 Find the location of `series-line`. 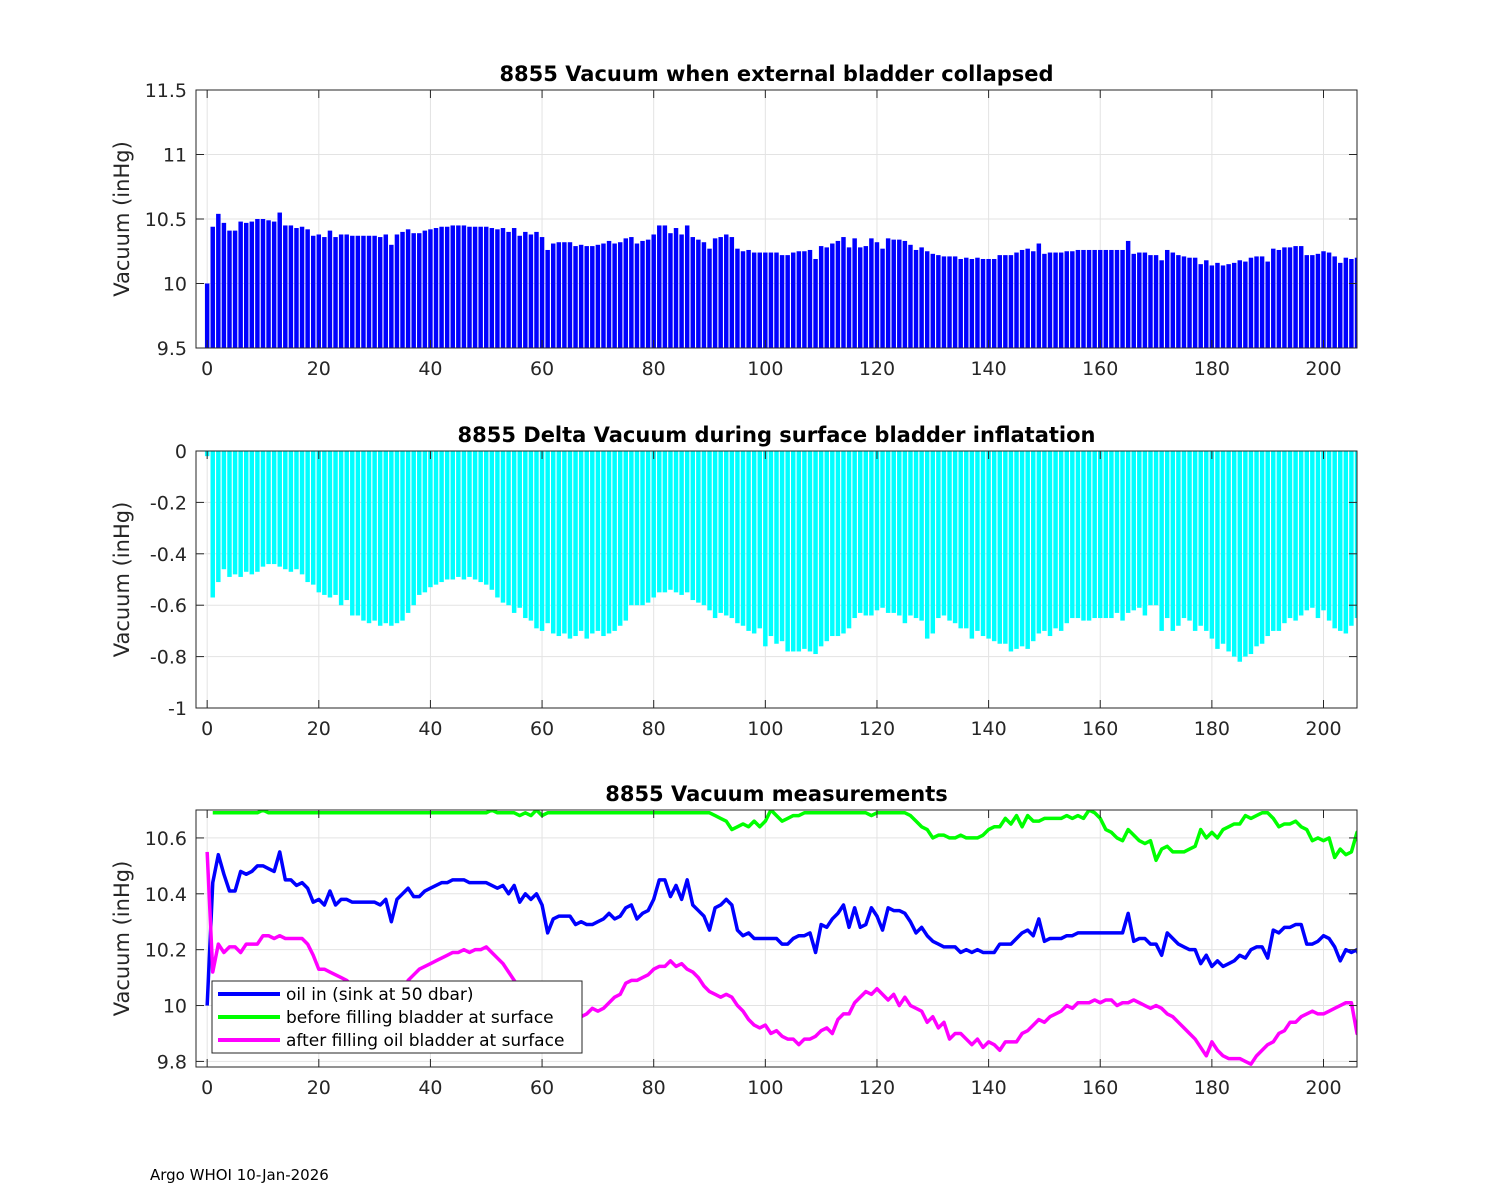

series-line is located at coordinates (781, 928).